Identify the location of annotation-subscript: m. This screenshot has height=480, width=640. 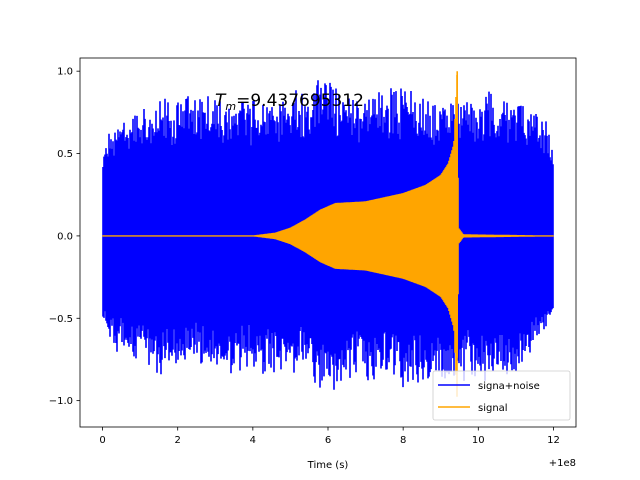
(230, 106).